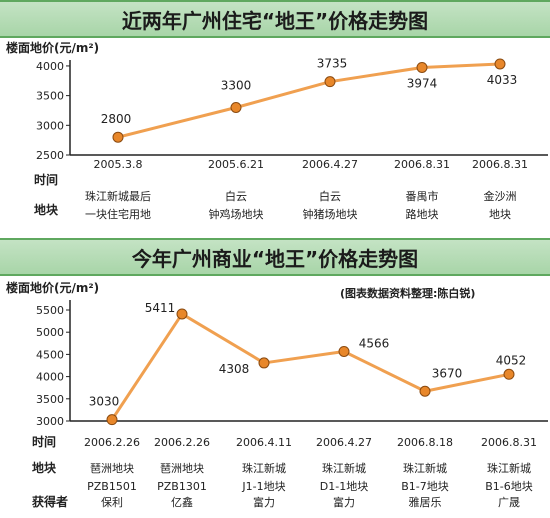  Describe the element at coordinates (332, 64) in the screenshot. I see `chart1-value-label: 3735` at that location.